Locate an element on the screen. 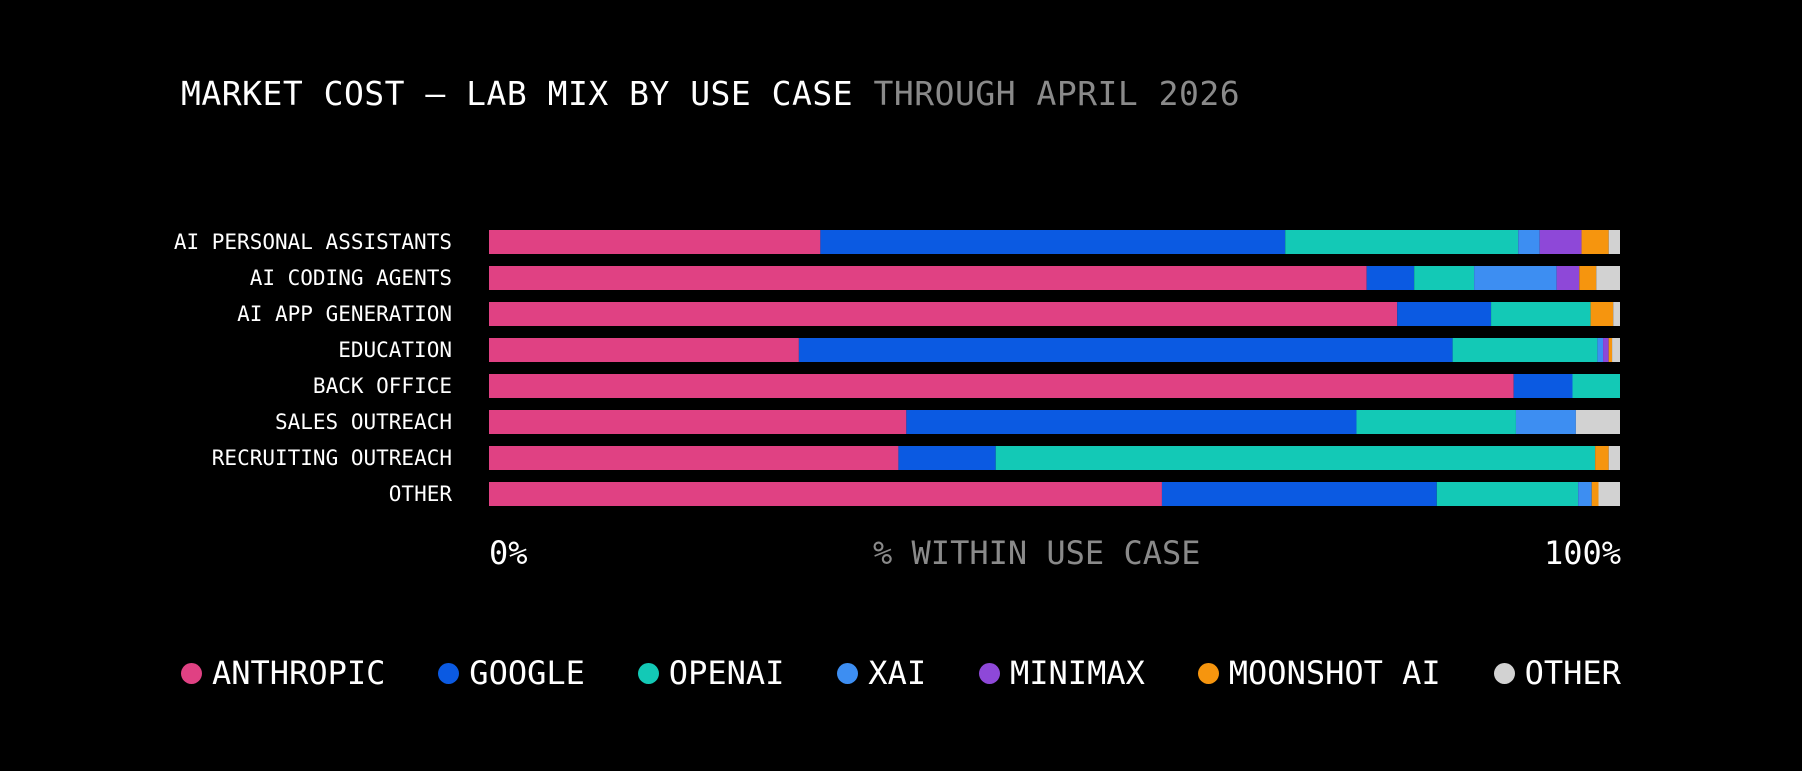  category-label: OTHER is located at coordinates (421, 494).